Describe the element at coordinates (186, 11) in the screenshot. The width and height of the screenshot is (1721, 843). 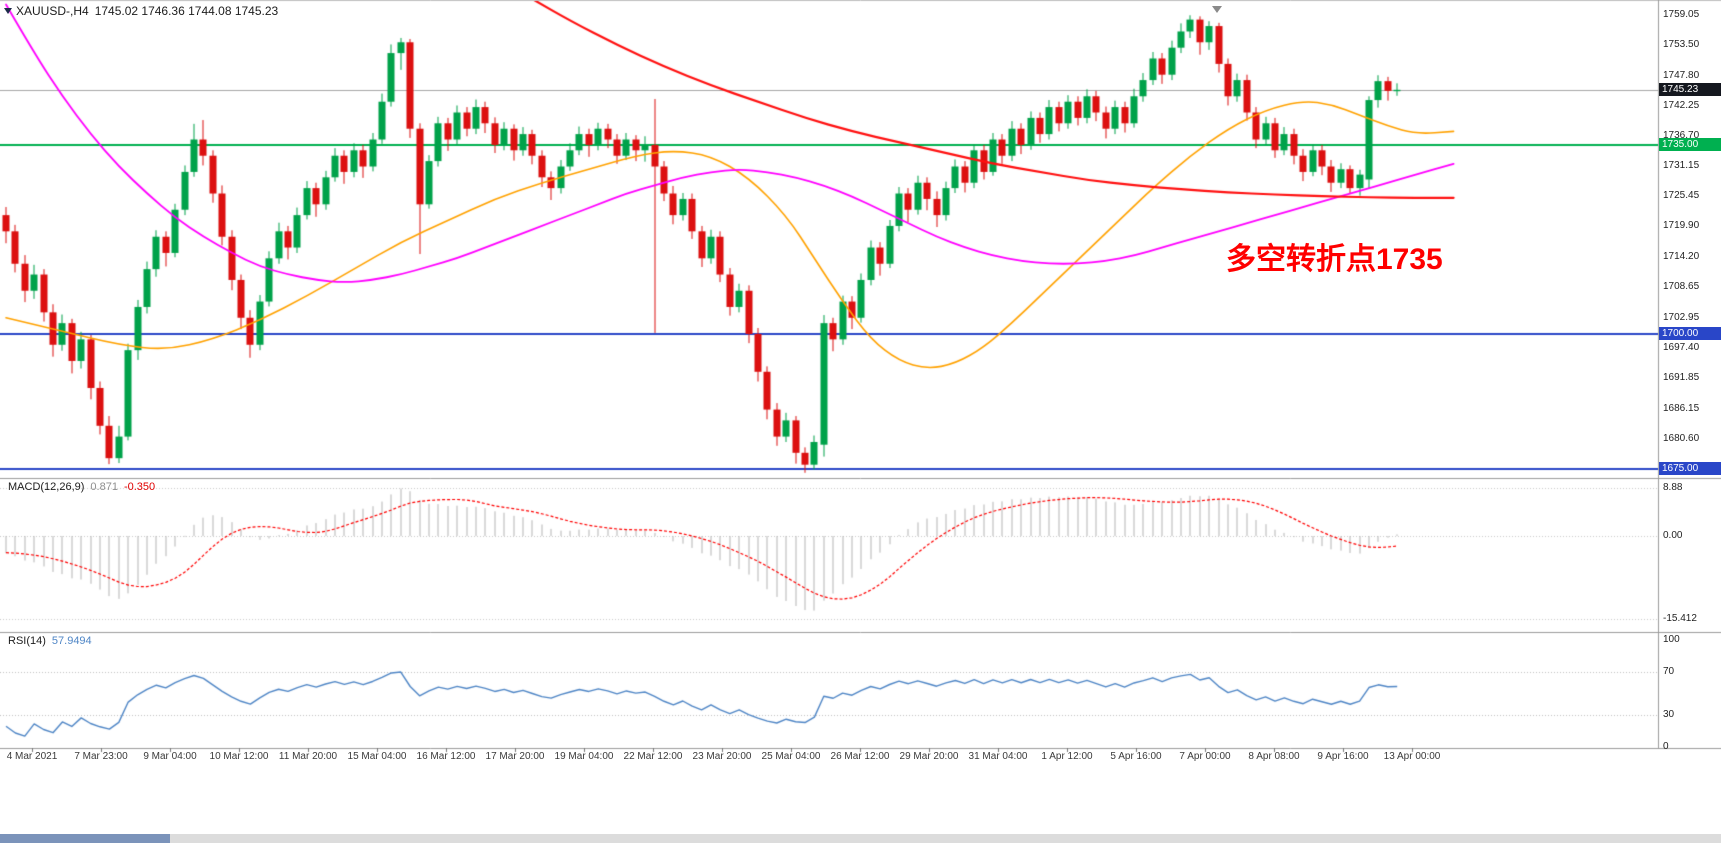
I see `ohlc-values: 1745.02 1746.36 1744.08 1745.23` at that location.